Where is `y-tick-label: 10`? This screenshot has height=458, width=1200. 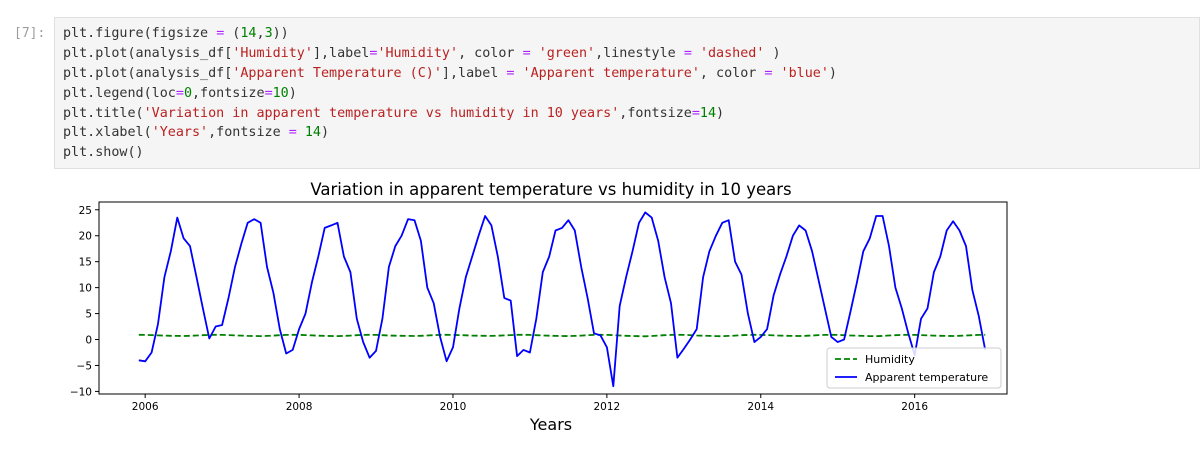 y-tick-label: 10 is located at coordinates (85, 289).